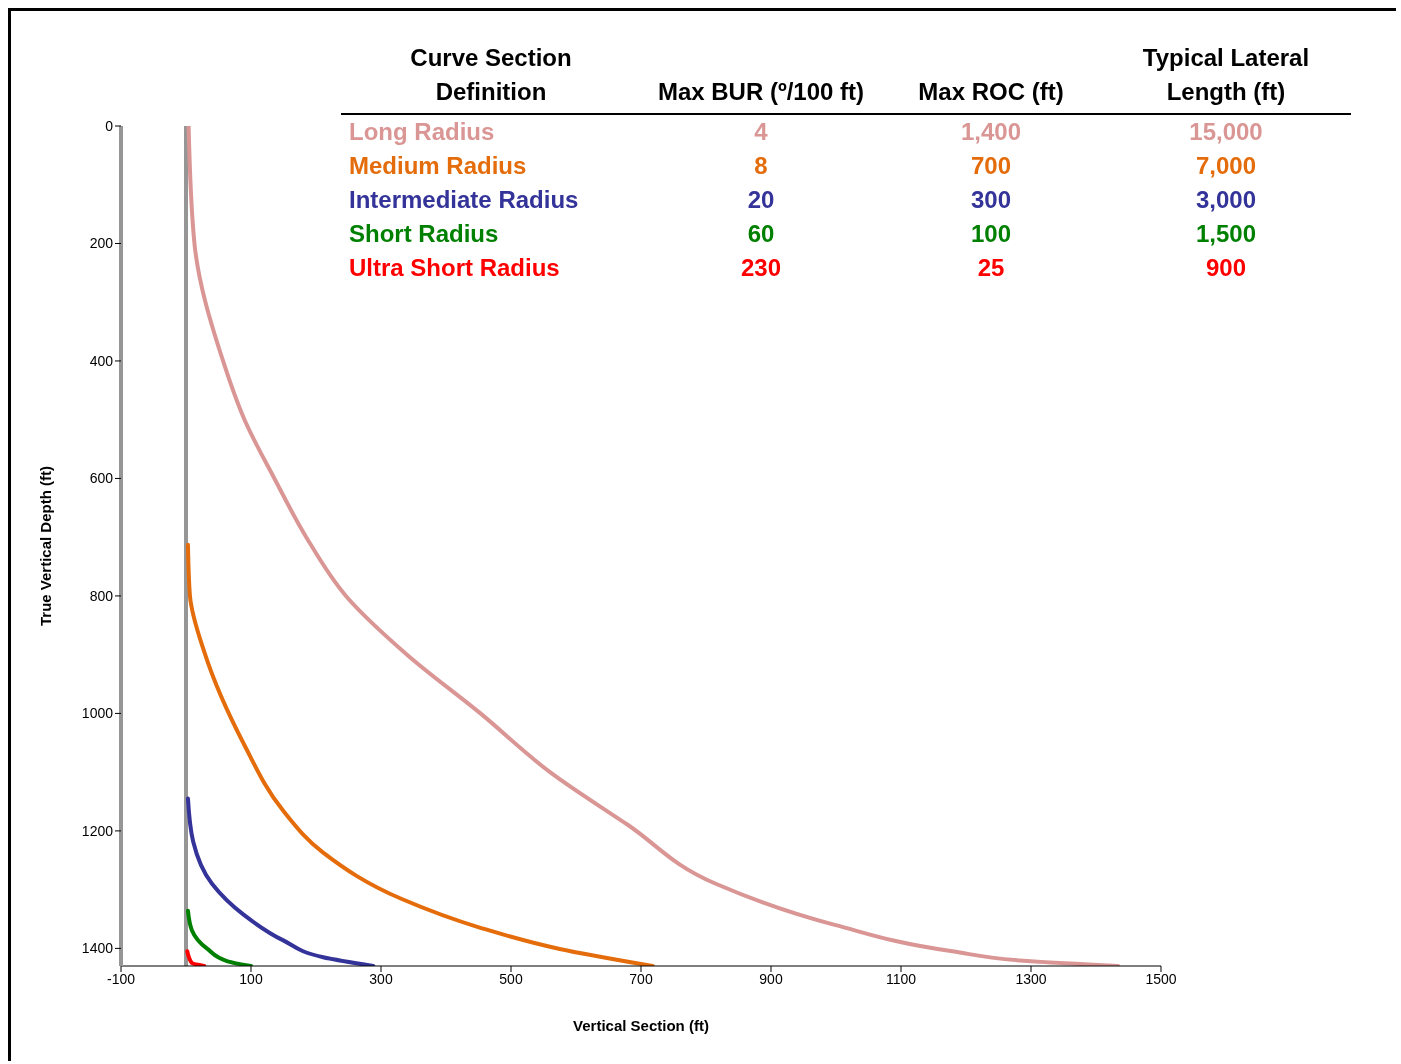  What do you see at coordinates (991, 132) in the screenshot?
I see `annotation: 1,400` at bounding box center [991, 132].